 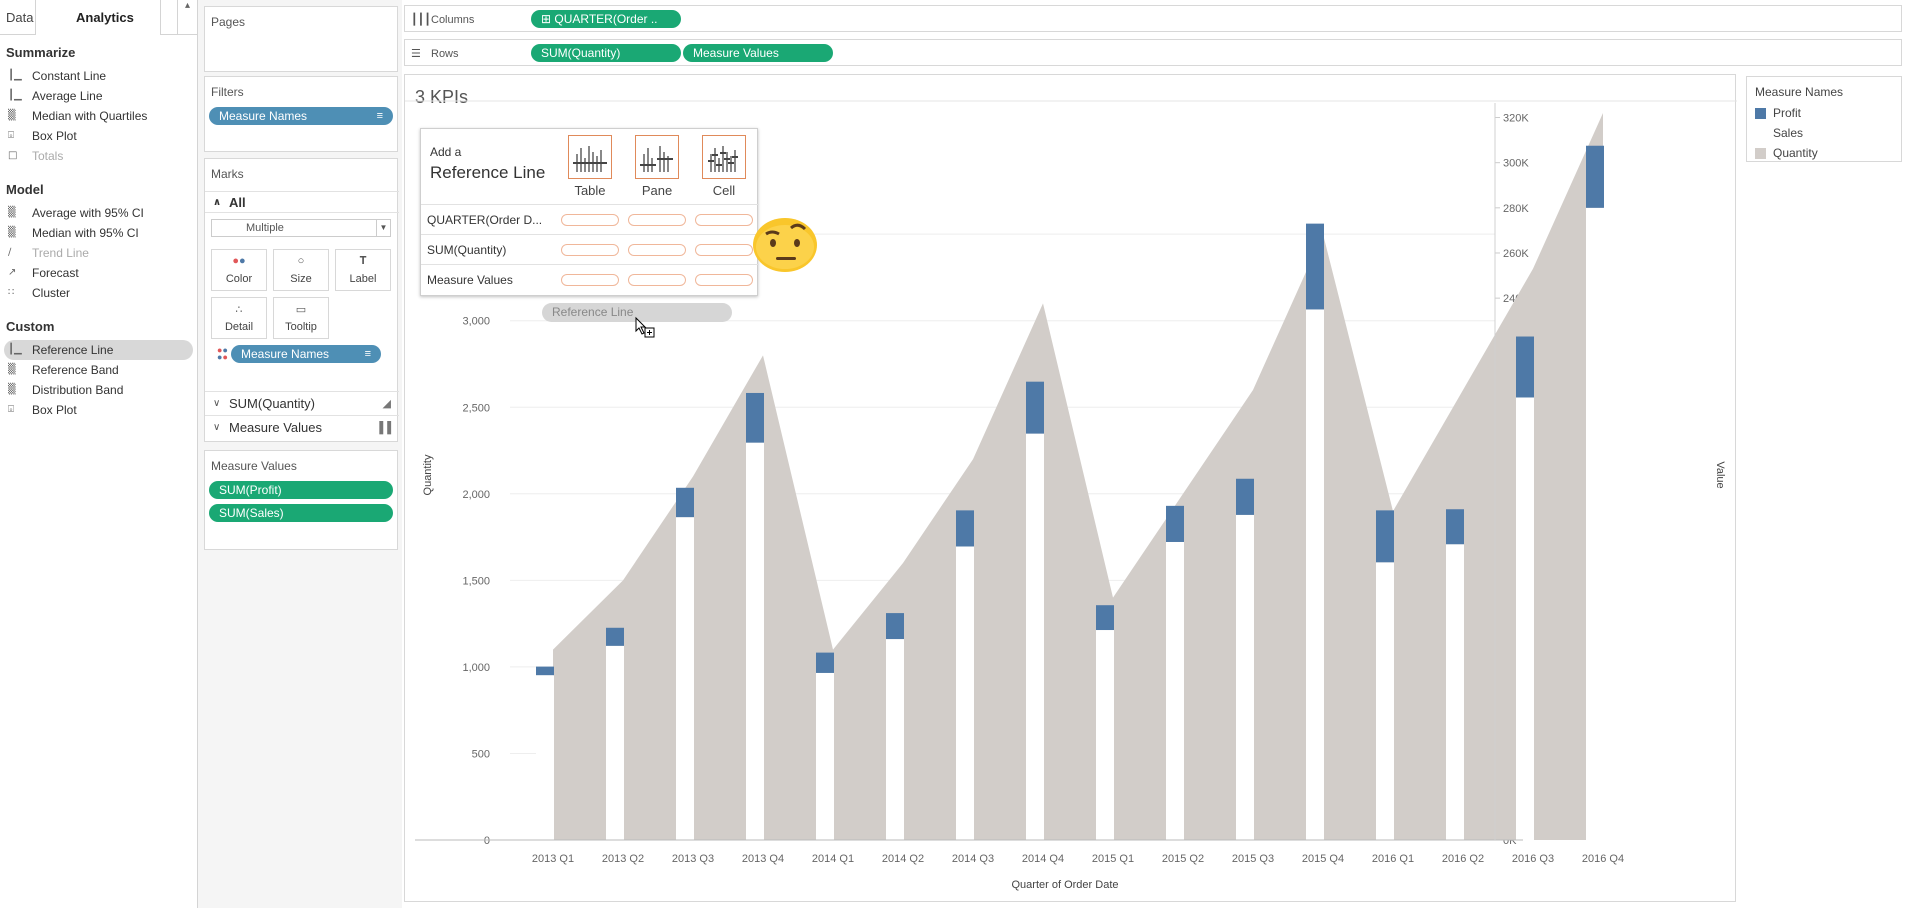 What do you see at coordinates (301, 310) in the screenshot?
I see `tooltip-icon: ▭` at bounding box center [301, 310].